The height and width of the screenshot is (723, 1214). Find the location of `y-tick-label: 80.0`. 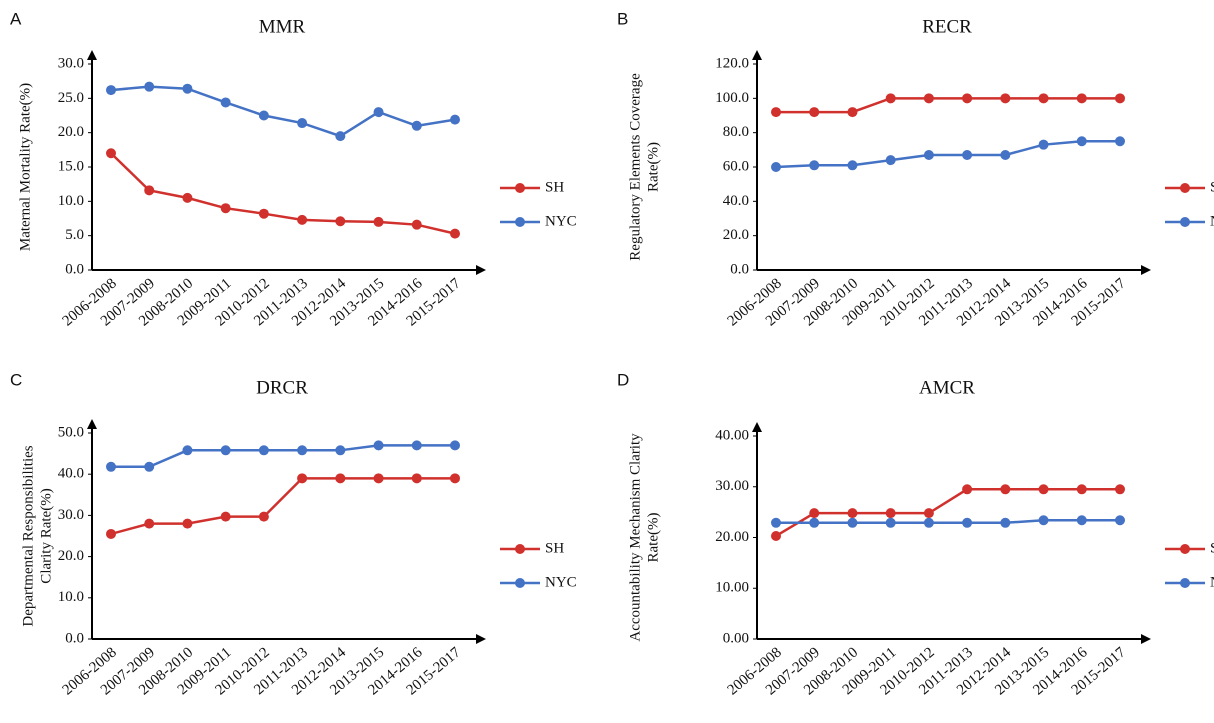

y-tick-label: 80.0 is located at coordinates (736, 132).